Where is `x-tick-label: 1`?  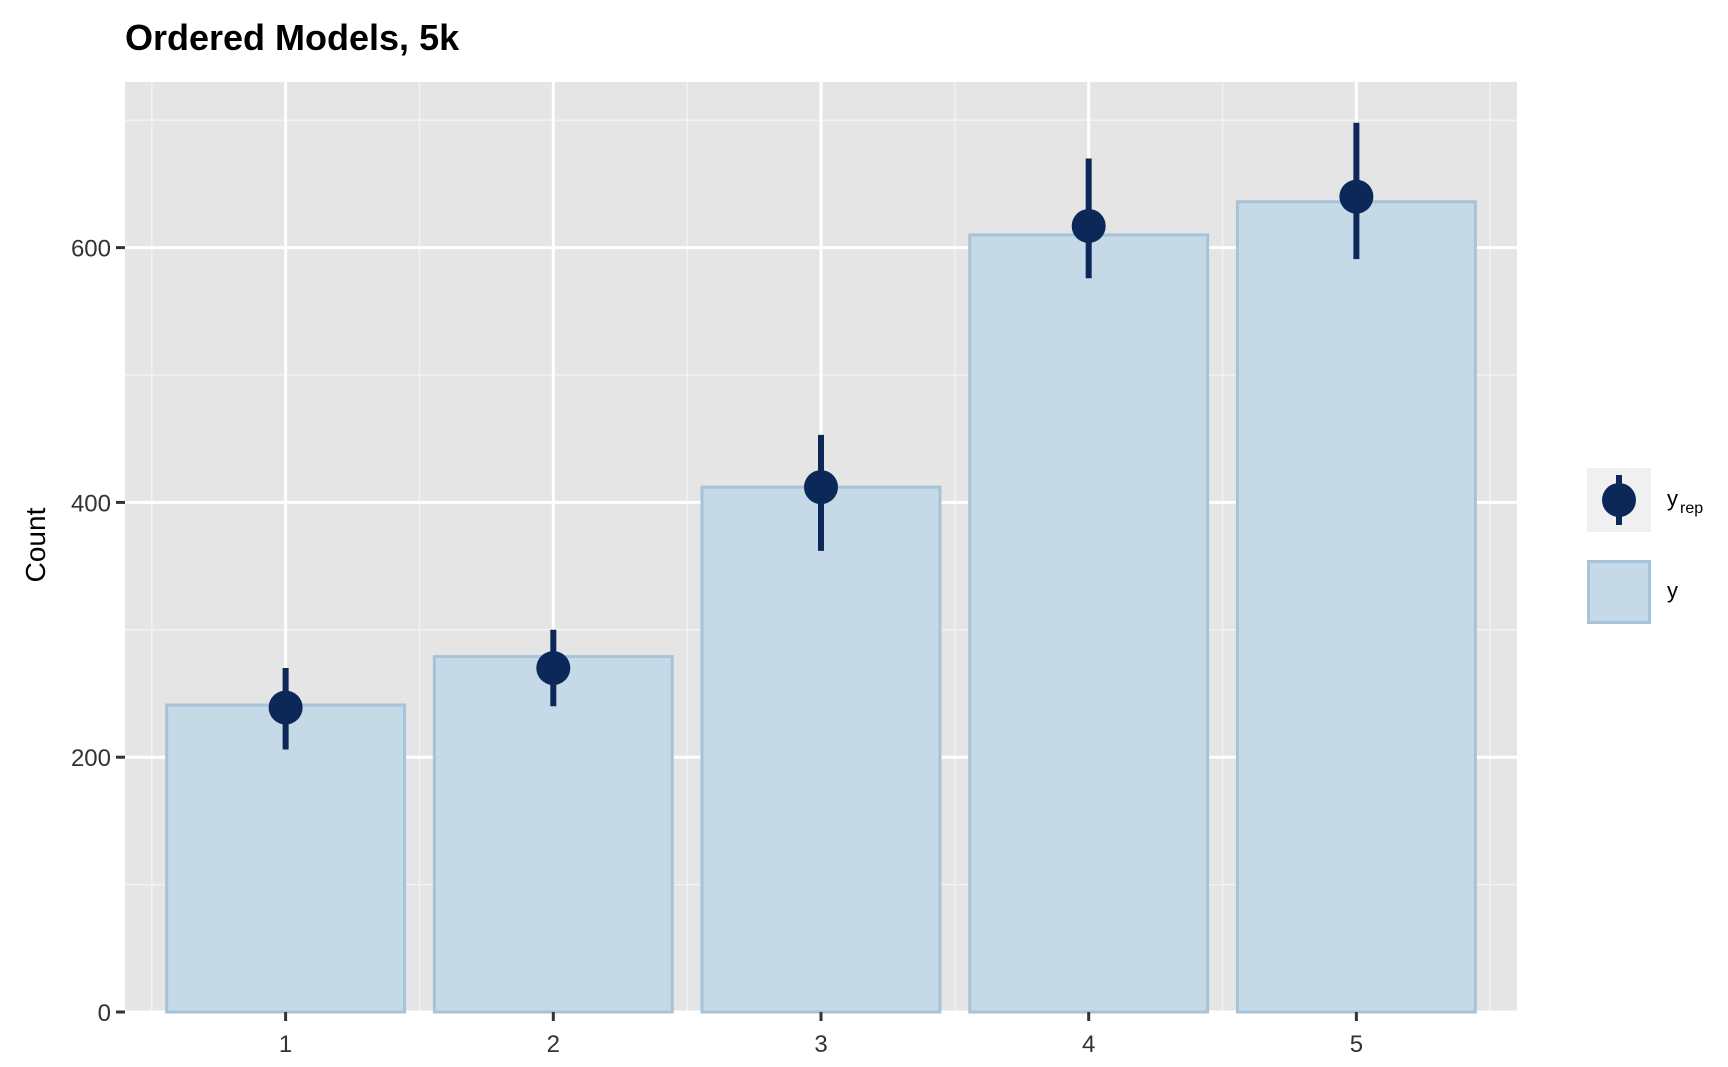
x-tick-label: 1 is located at coordinates (285, 1044).